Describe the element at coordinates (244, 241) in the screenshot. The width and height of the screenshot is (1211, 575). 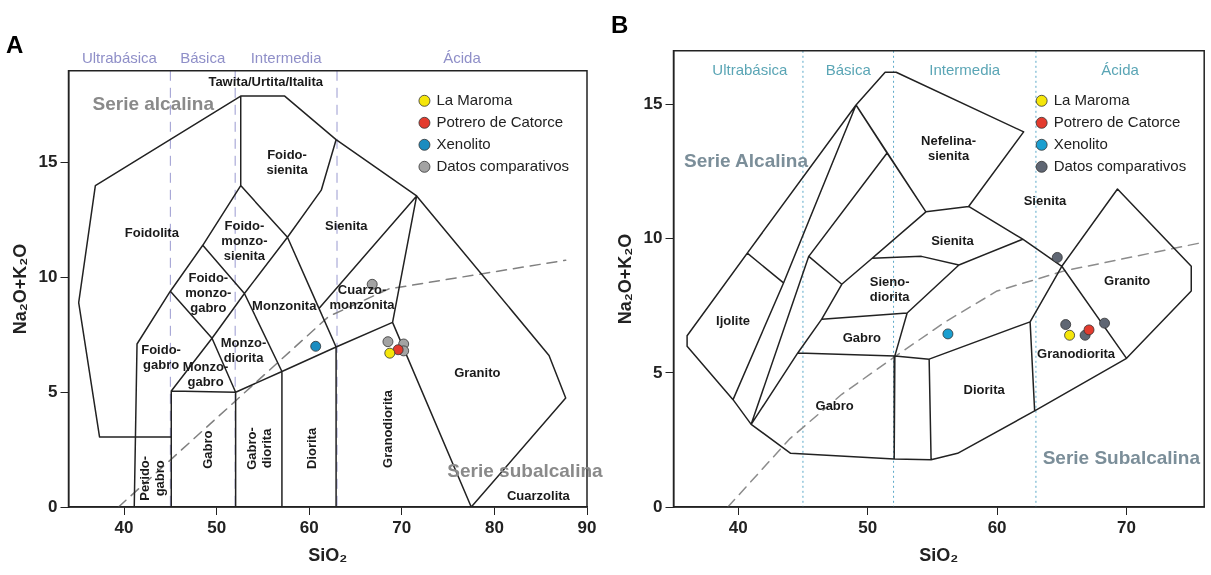
I see `annotation: Foido- monzo- sienita` at that location.